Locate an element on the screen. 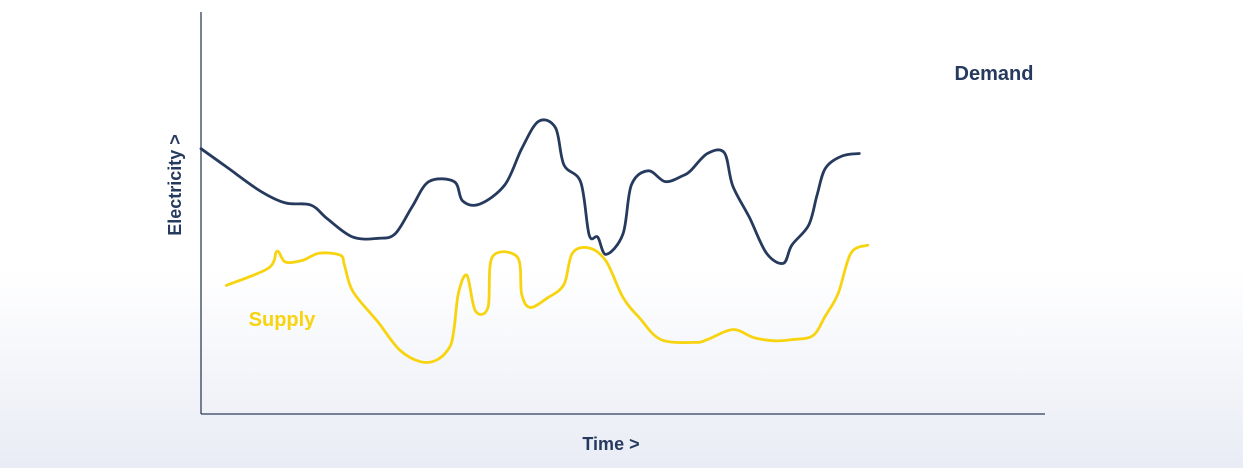 The height and width of the screenshot is (468, 1243). demand-series-label: Demand is located at coordinates (994, 74).